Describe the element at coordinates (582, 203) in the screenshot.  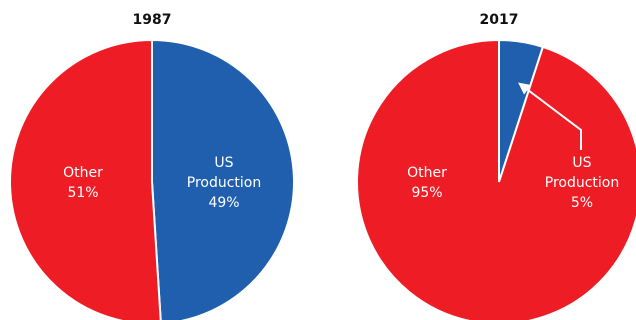
I see `label-us-2017-value: 5%` at that location.